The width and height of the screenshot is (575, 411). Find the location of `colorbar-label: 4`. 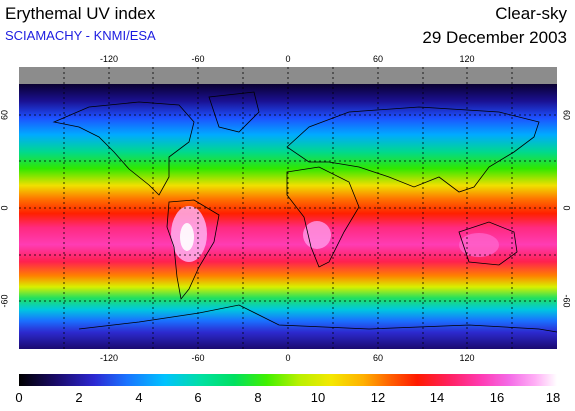

colorbar-label: 4 is located at coordinates (139, 397).